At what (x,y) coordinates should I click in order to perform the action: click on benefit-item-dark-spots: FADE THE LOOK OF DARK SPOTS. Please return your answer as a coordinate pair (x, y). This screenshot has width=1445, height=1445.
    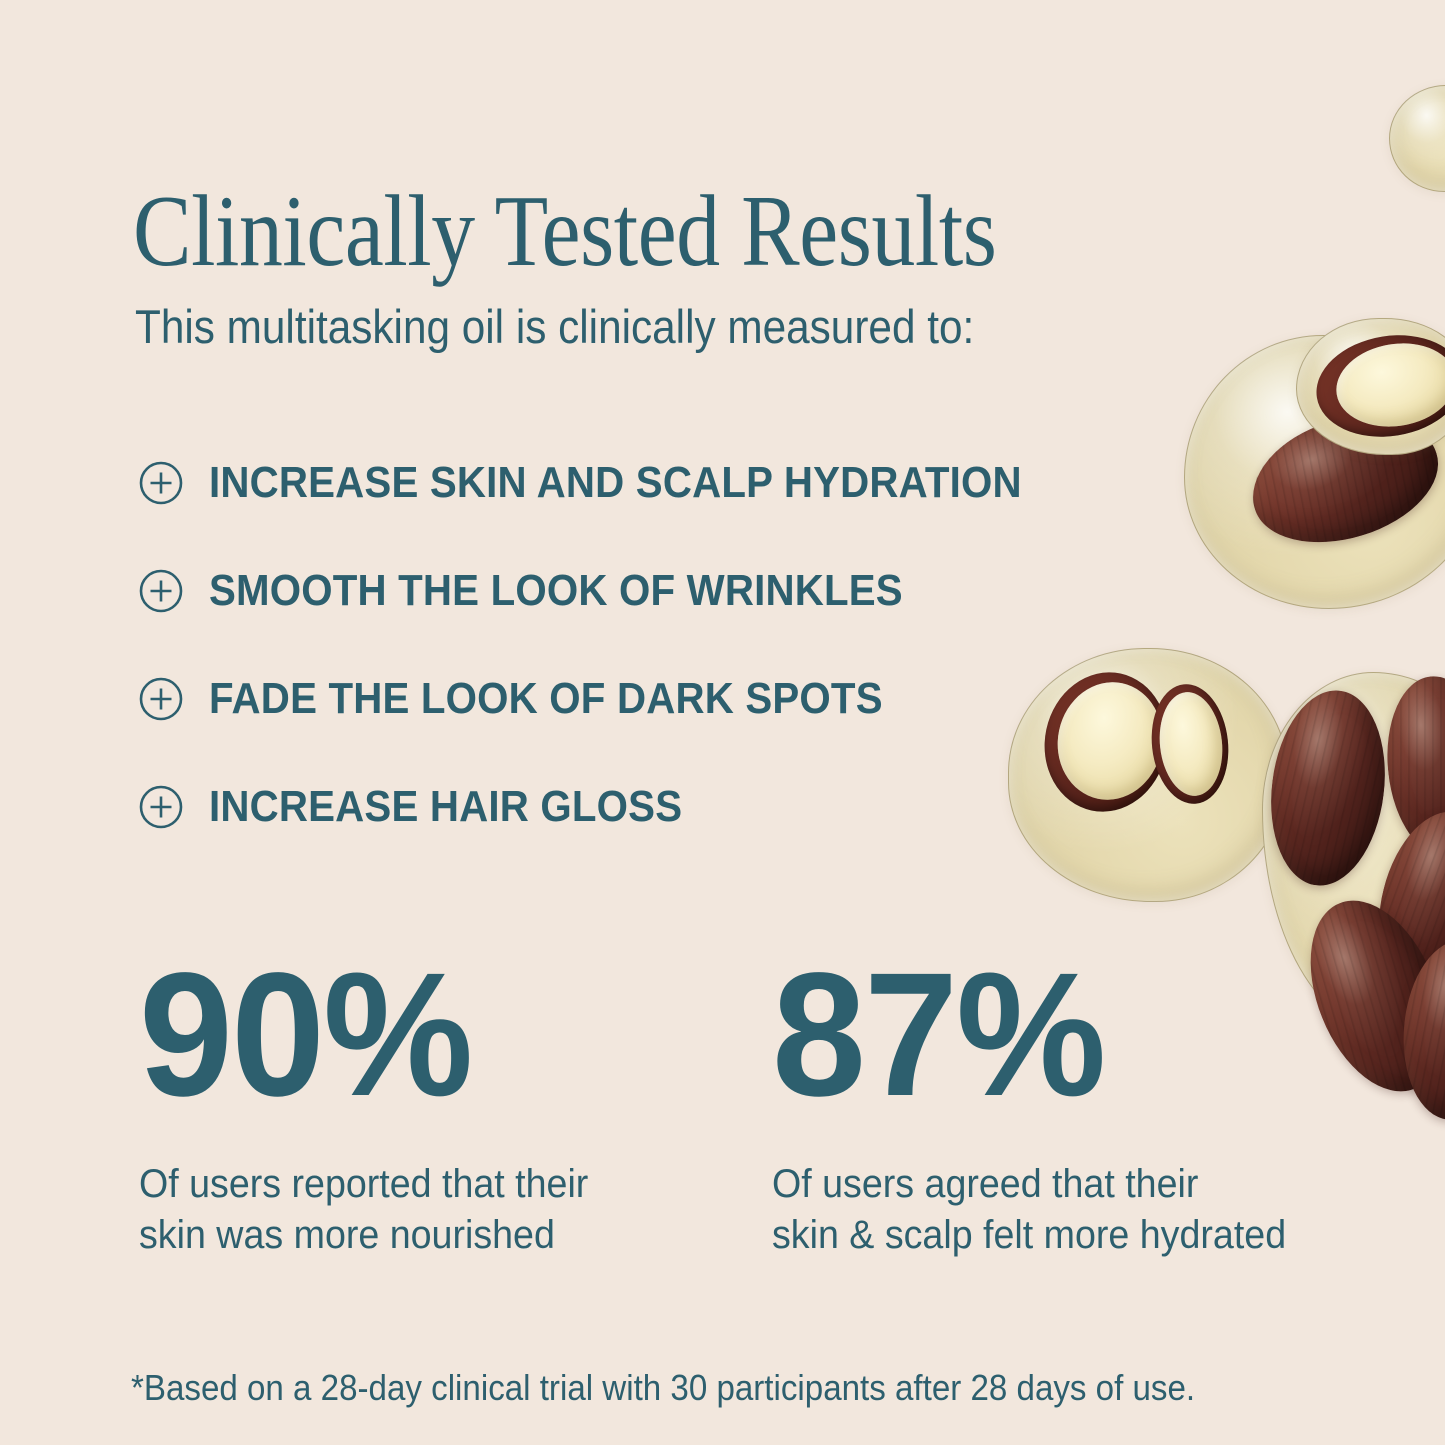
    Looking at the image, I should click on (699, 699).